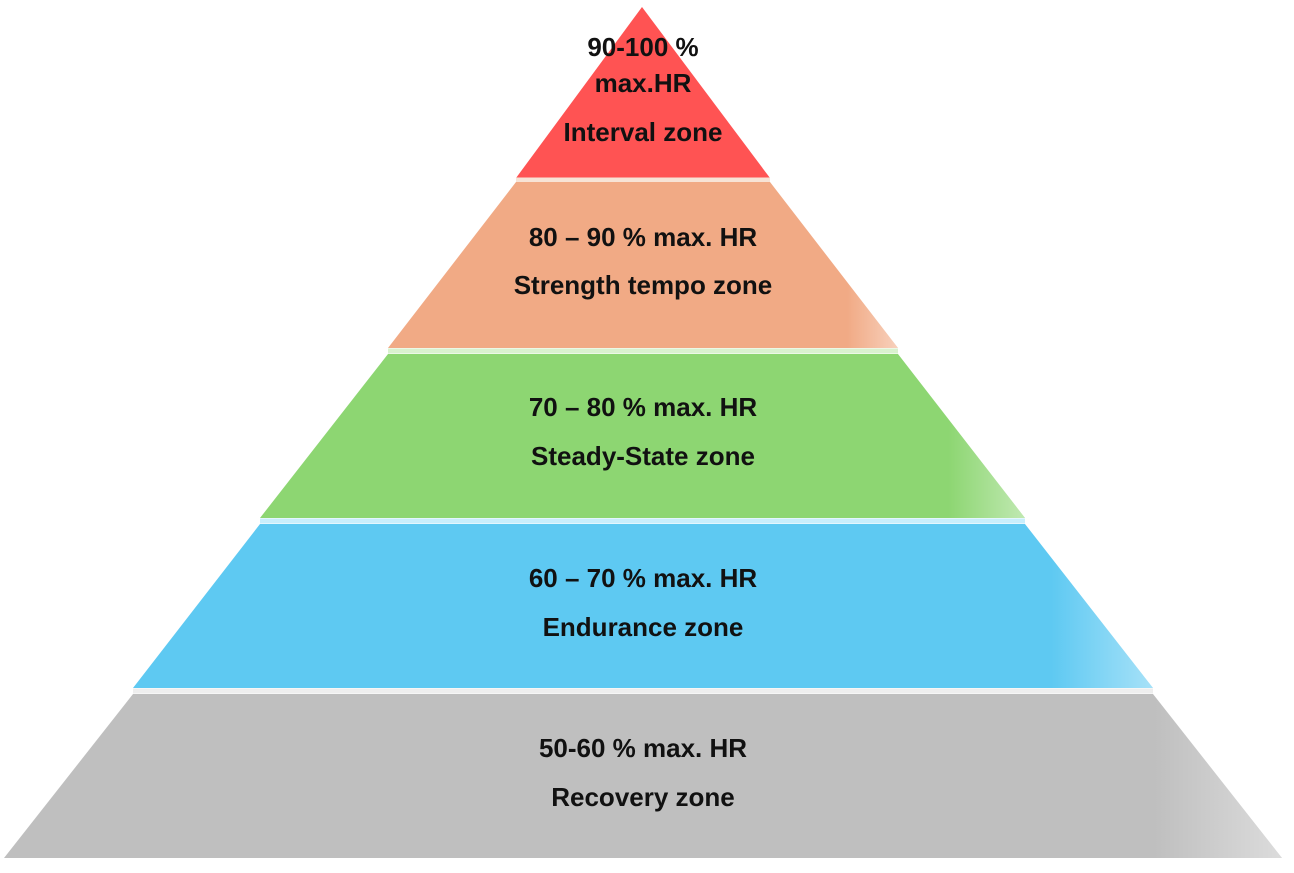 Image resolution: width=1294 pixels, height=873 pixels. I want to click on level-steady-state-range: 70 – 80 % max. HR, so click(643, 407).